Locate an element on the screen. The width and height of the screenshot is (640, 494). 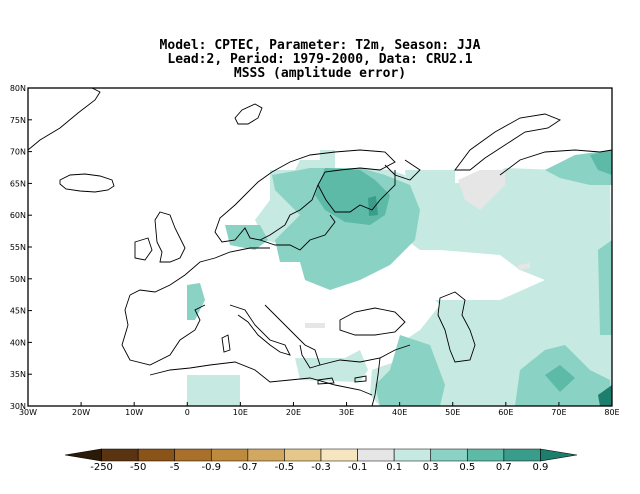
lon-tick-label: 30E is located at coordinates (346, 412).